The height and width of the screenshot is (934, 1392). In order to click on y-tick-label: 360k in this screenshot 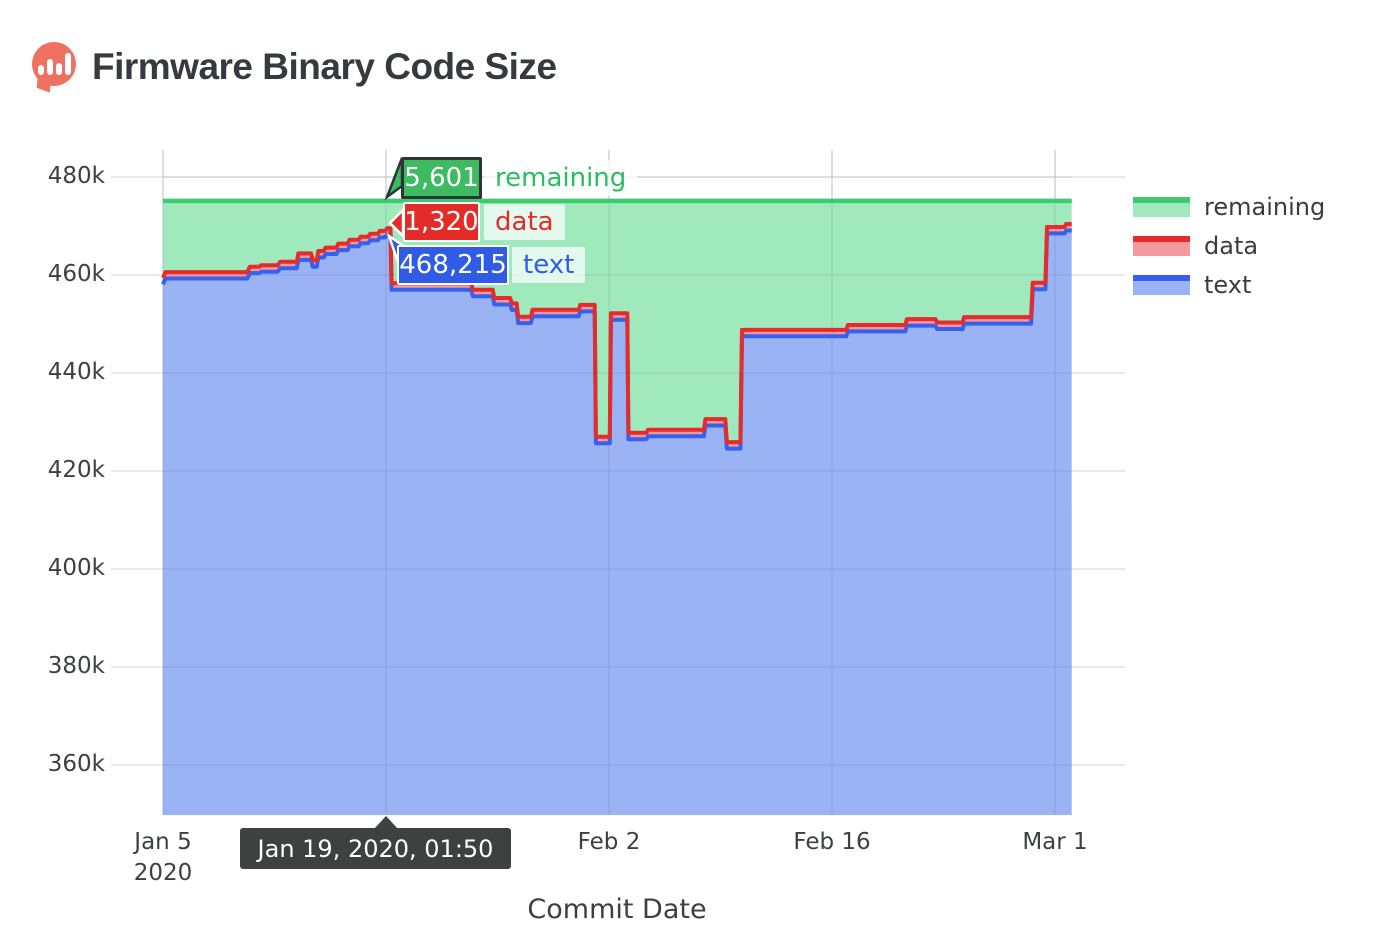, I will do `click(76, 764)`.